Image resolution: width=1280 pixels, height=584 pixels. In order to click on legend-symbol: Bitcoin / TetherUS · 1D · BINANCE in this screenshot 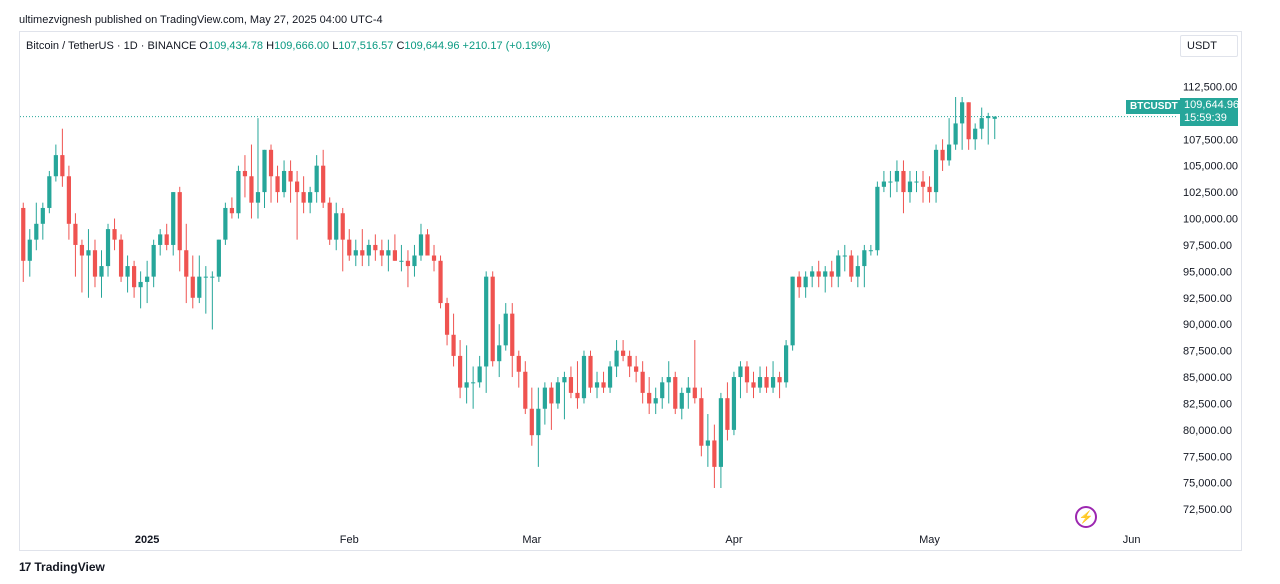, I will do `click(111, 46)`.